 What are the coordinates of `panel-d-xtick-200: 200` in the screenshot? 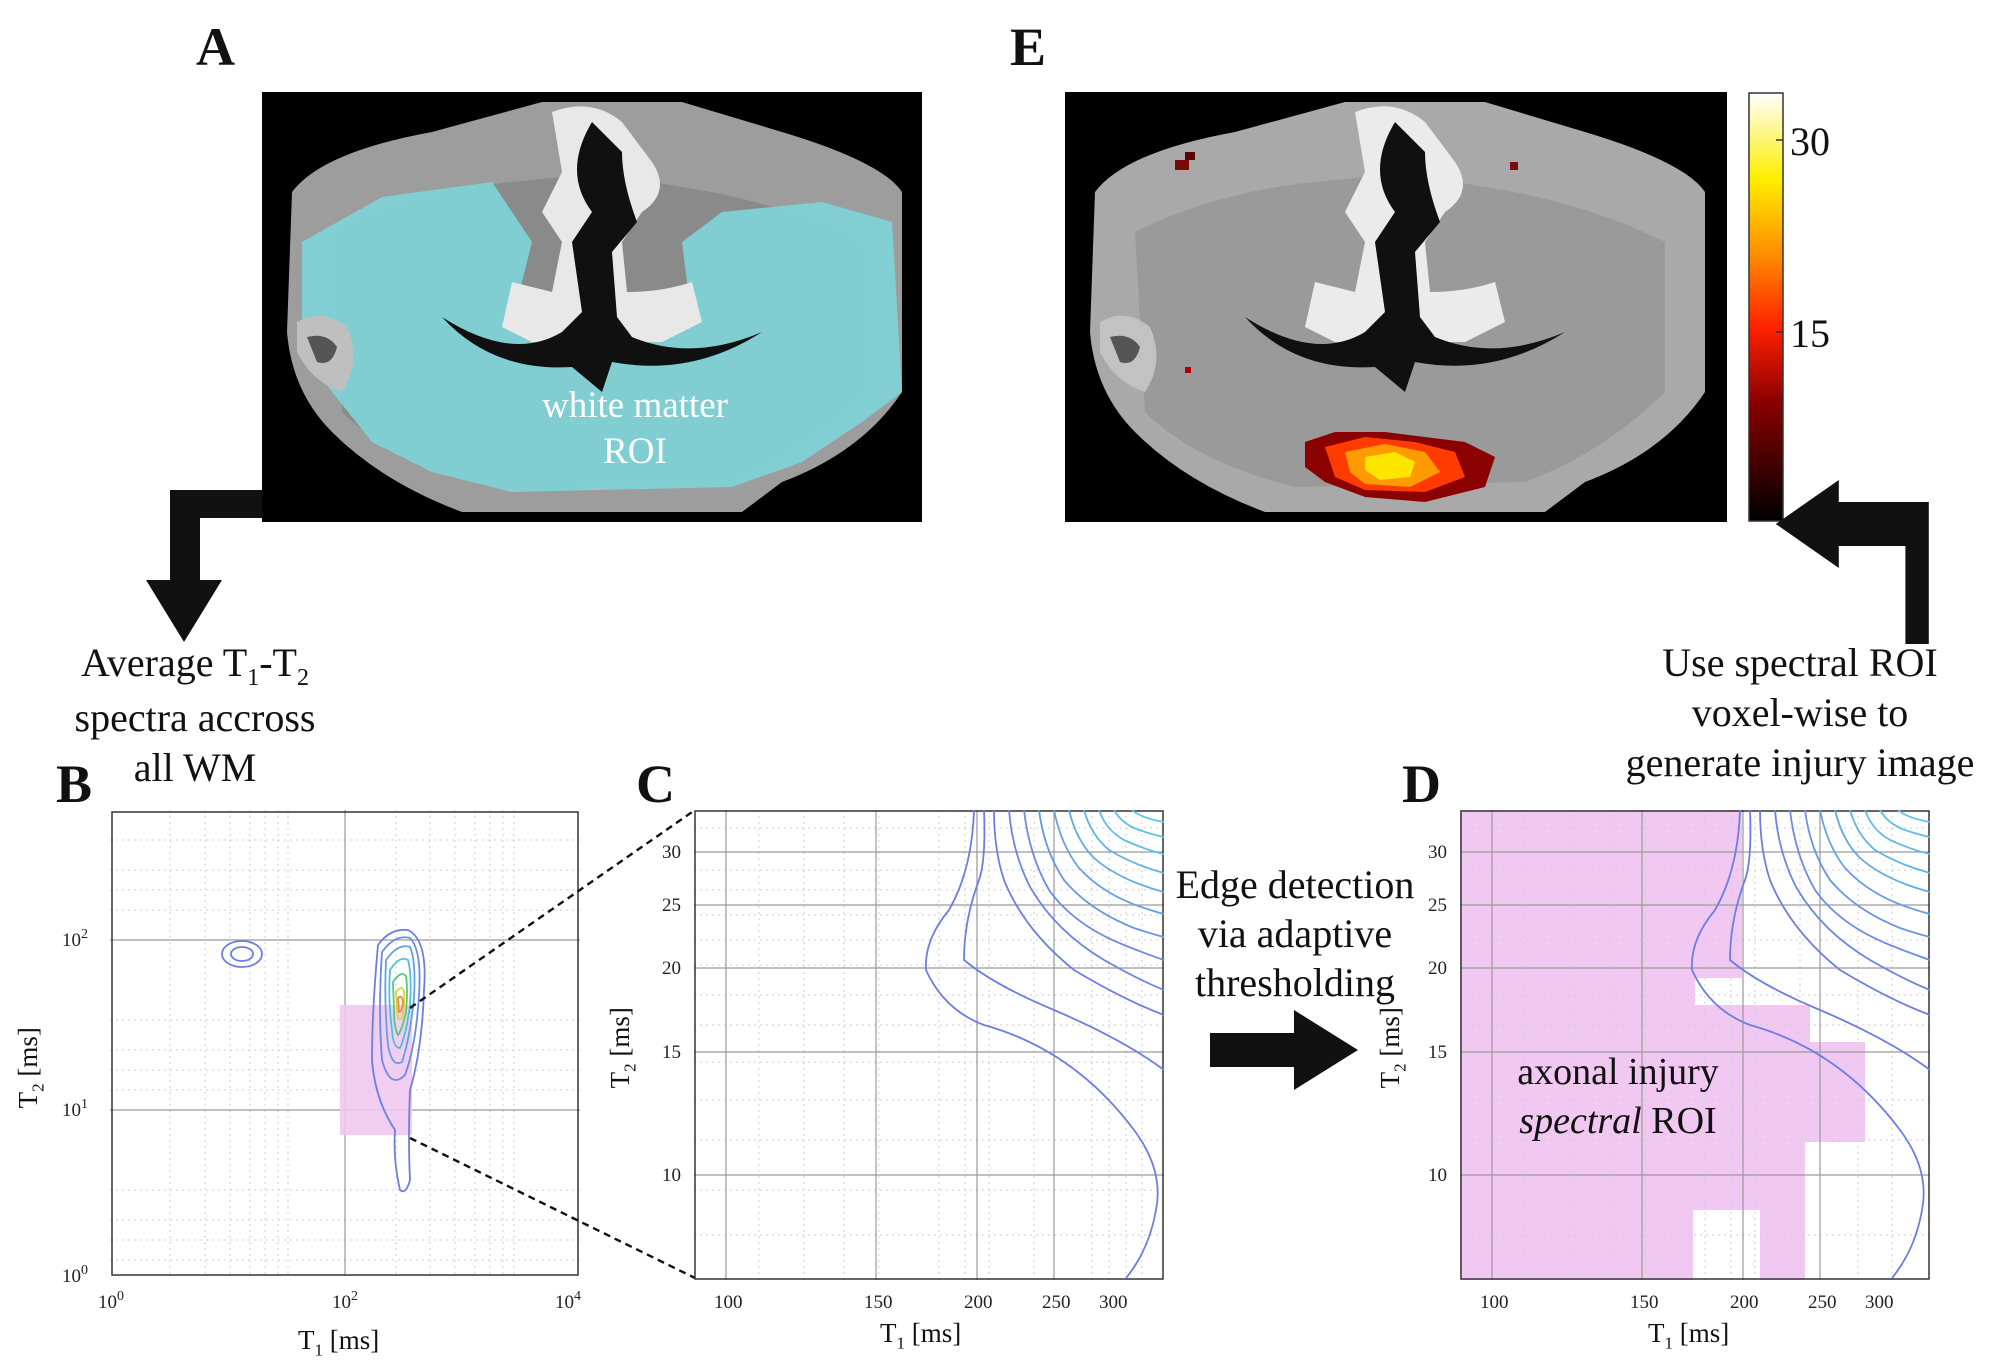 It's located at (1744, 1302).